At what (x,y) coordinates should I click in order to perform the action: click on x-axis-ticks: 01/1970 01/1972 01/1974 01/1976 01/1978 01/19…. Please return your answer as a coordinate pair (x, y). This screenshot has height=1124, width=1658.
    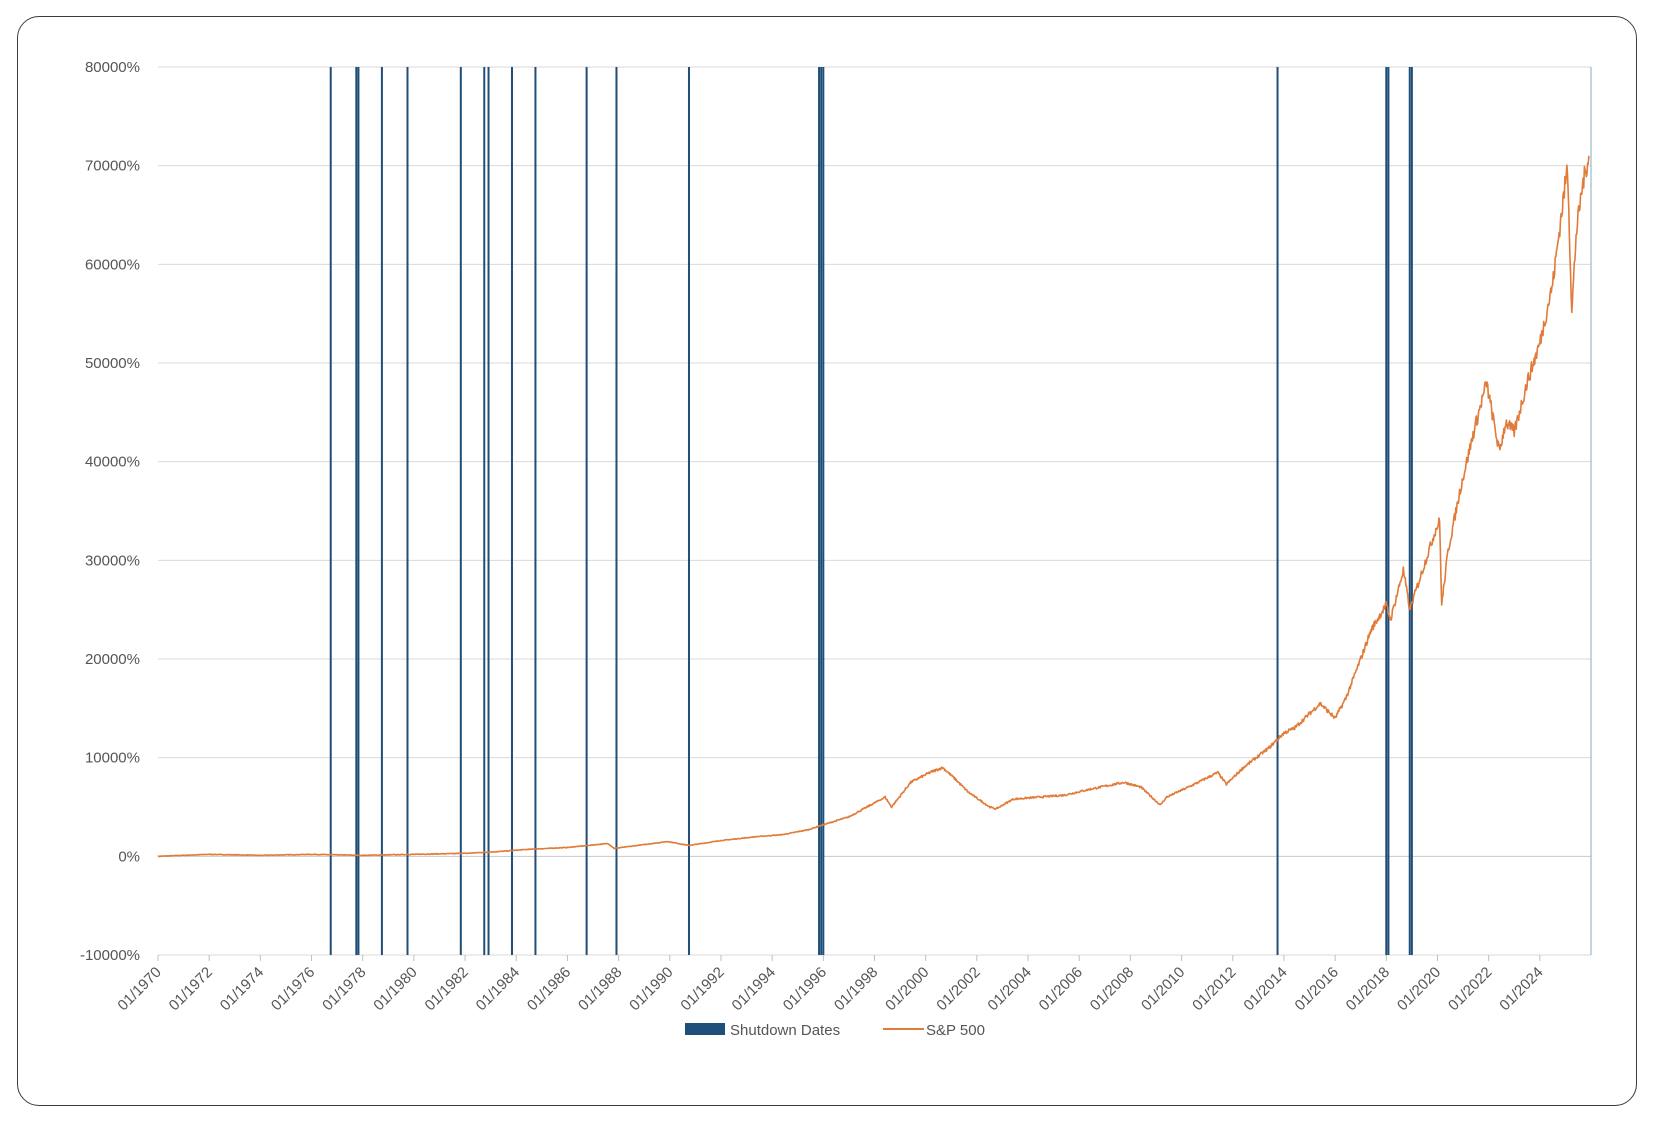
    Looking at the image, I should click on (830, 989).